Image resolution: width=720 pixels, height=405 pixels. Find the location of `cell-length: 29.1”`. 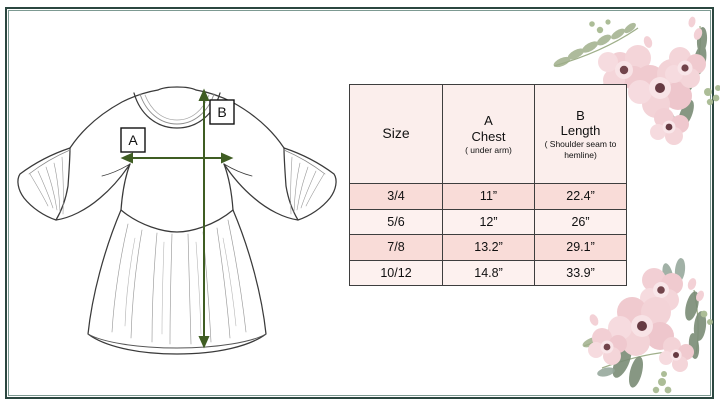

cell-length: 29.1” is located at coordinates (580, 247).